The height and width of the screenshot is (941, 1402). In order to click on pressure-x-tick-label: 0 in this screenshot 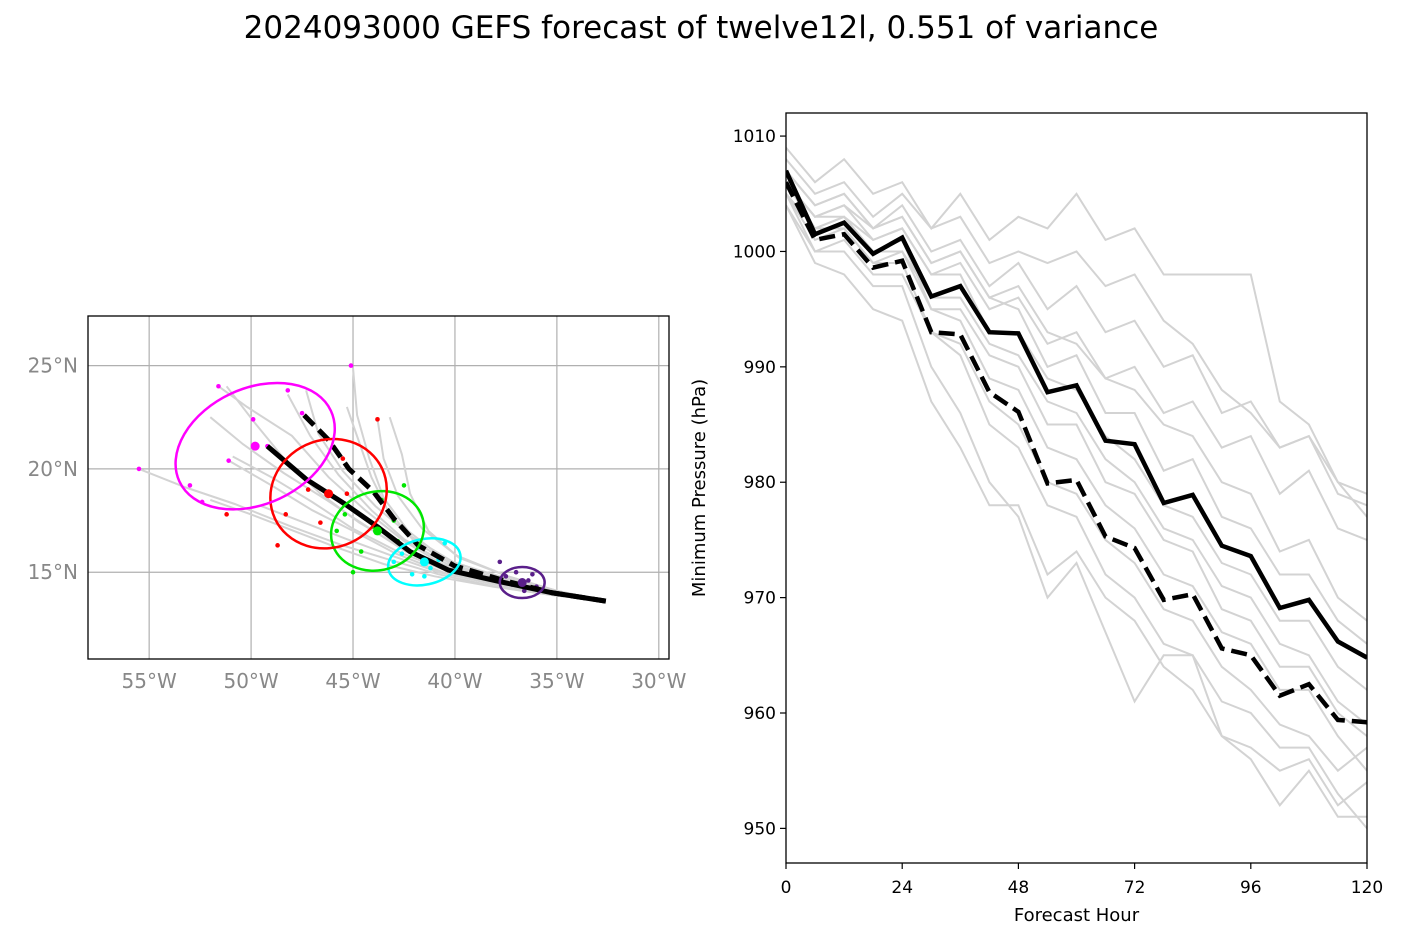, I will do `click(786, 888)`.